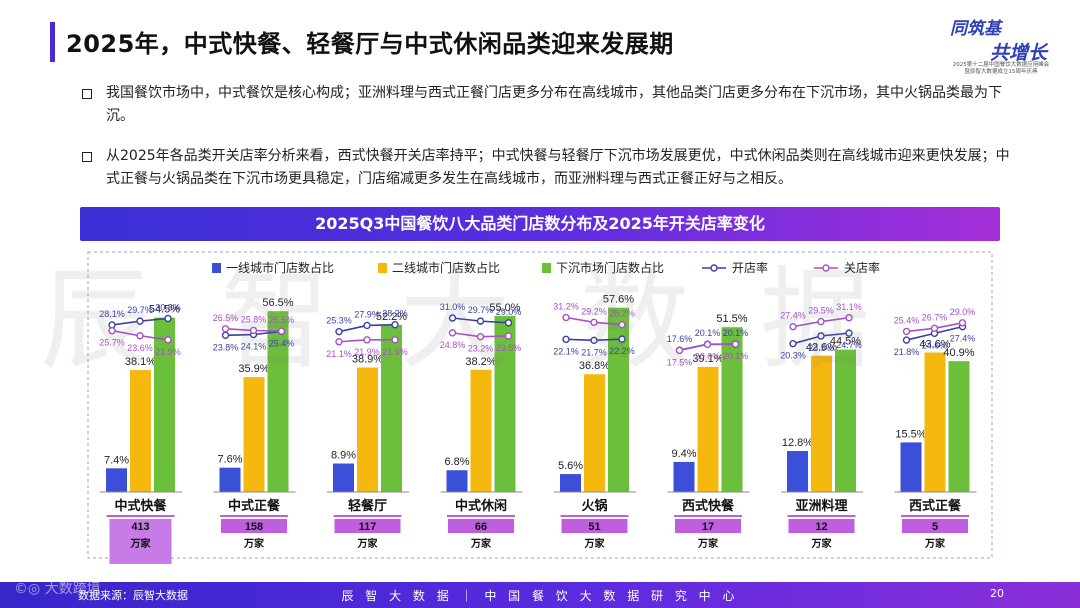  I want to click on rate-label-1-0-0: 25.7%, so click(112, 343).